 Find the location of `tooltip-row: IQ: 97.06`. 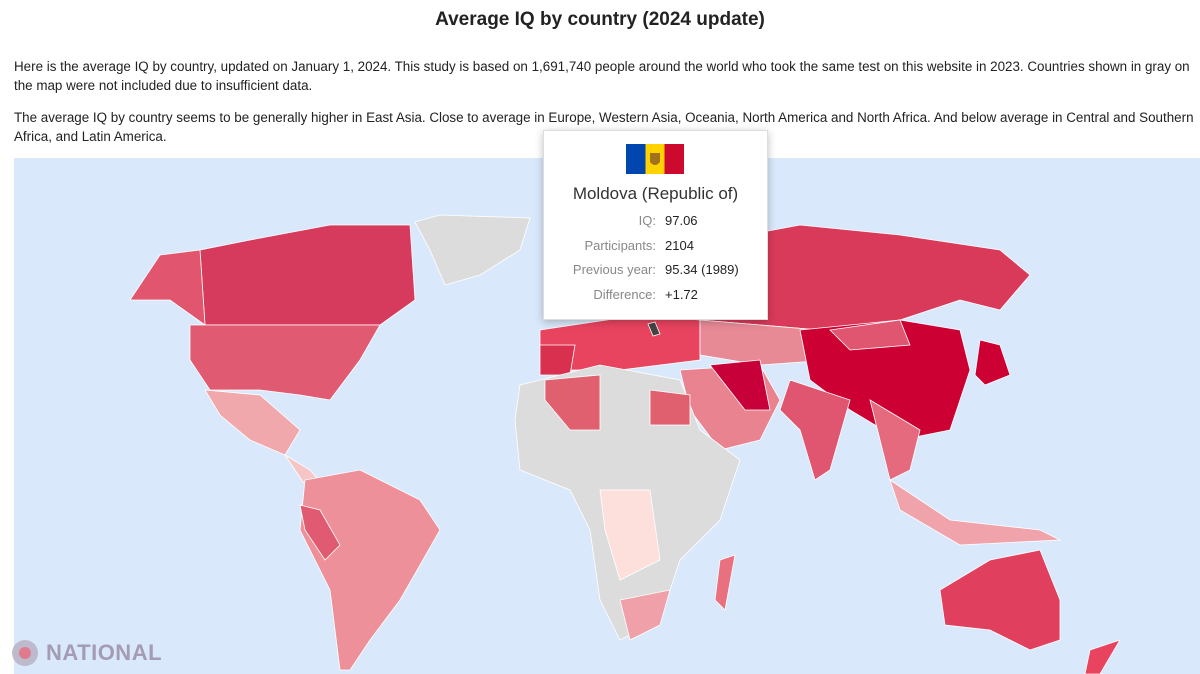

tooltip-row: IQ: 97.06 is located at coordinates (655, 221).